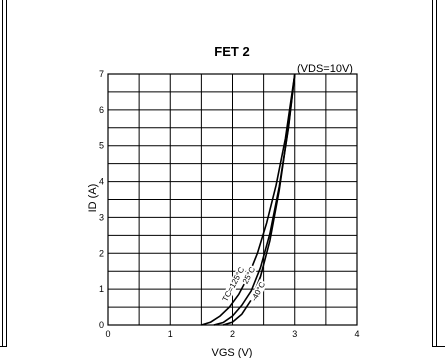 This screenshot has height=358, width=445. I want to click on left-panel-border, so click(3, 173).